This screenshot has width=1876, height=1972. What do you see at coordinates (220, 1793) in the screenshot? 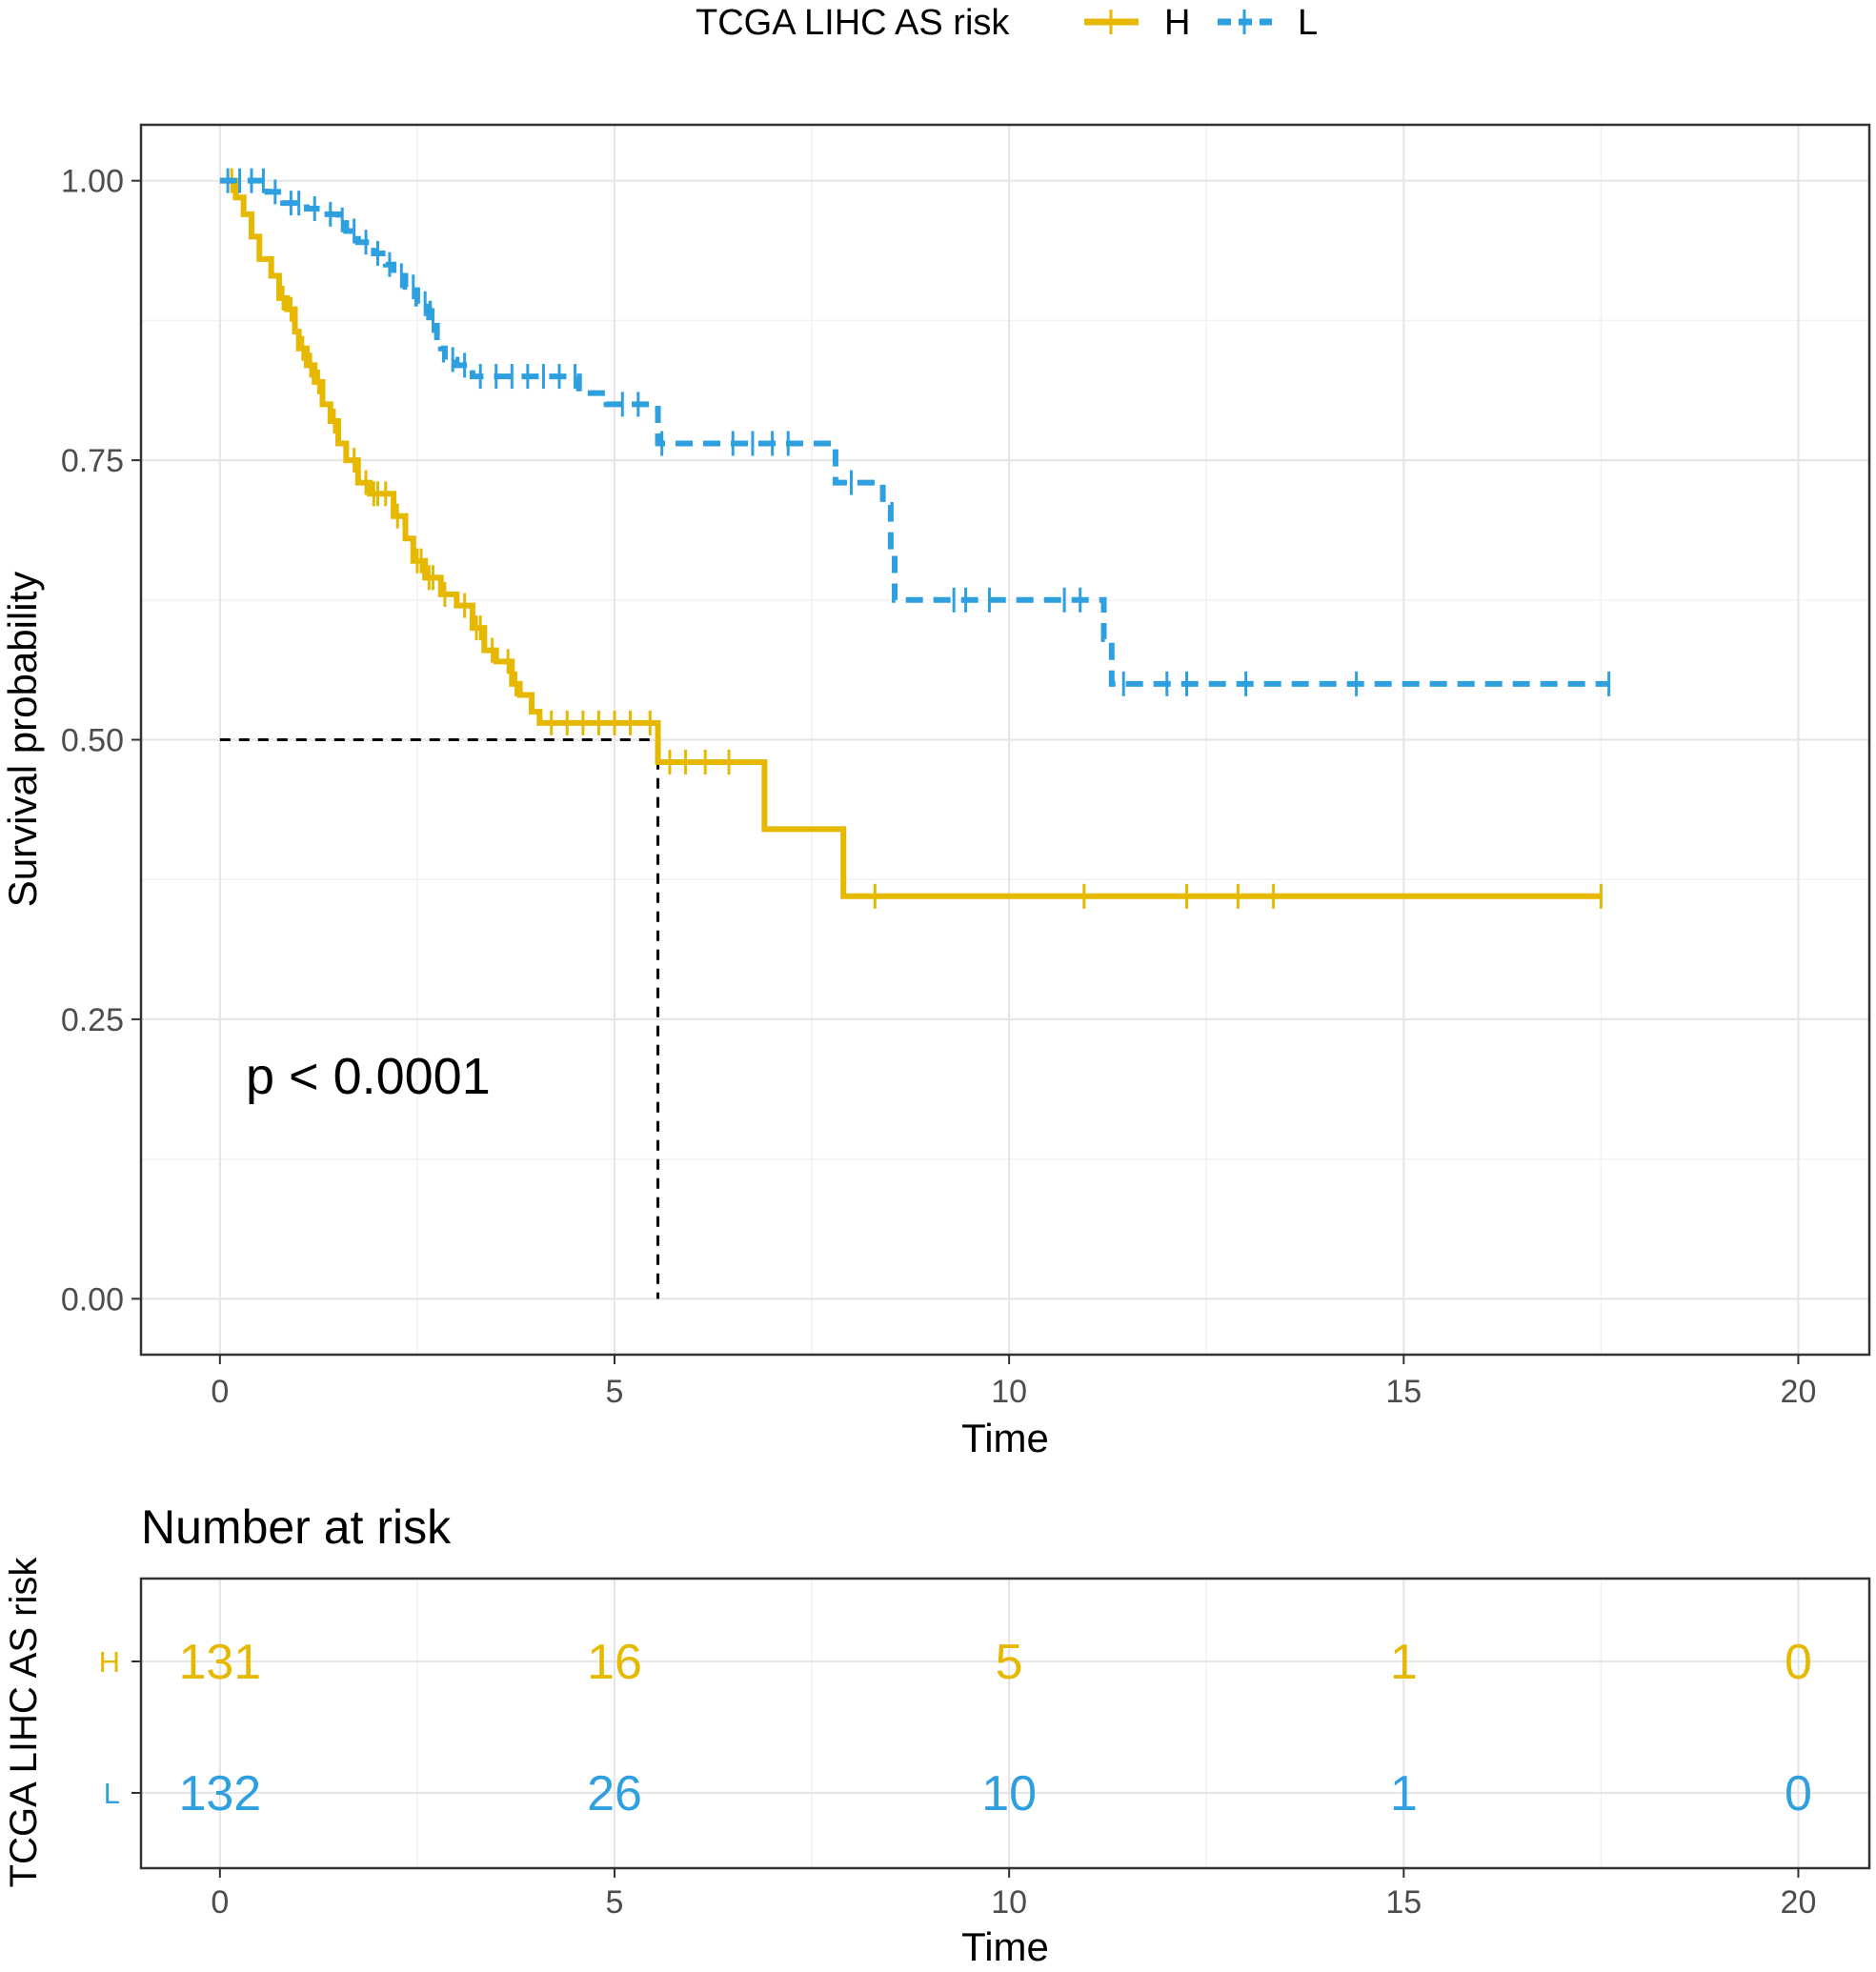
I see `risk-count-l: 132` at bounding box center [220, 1793].